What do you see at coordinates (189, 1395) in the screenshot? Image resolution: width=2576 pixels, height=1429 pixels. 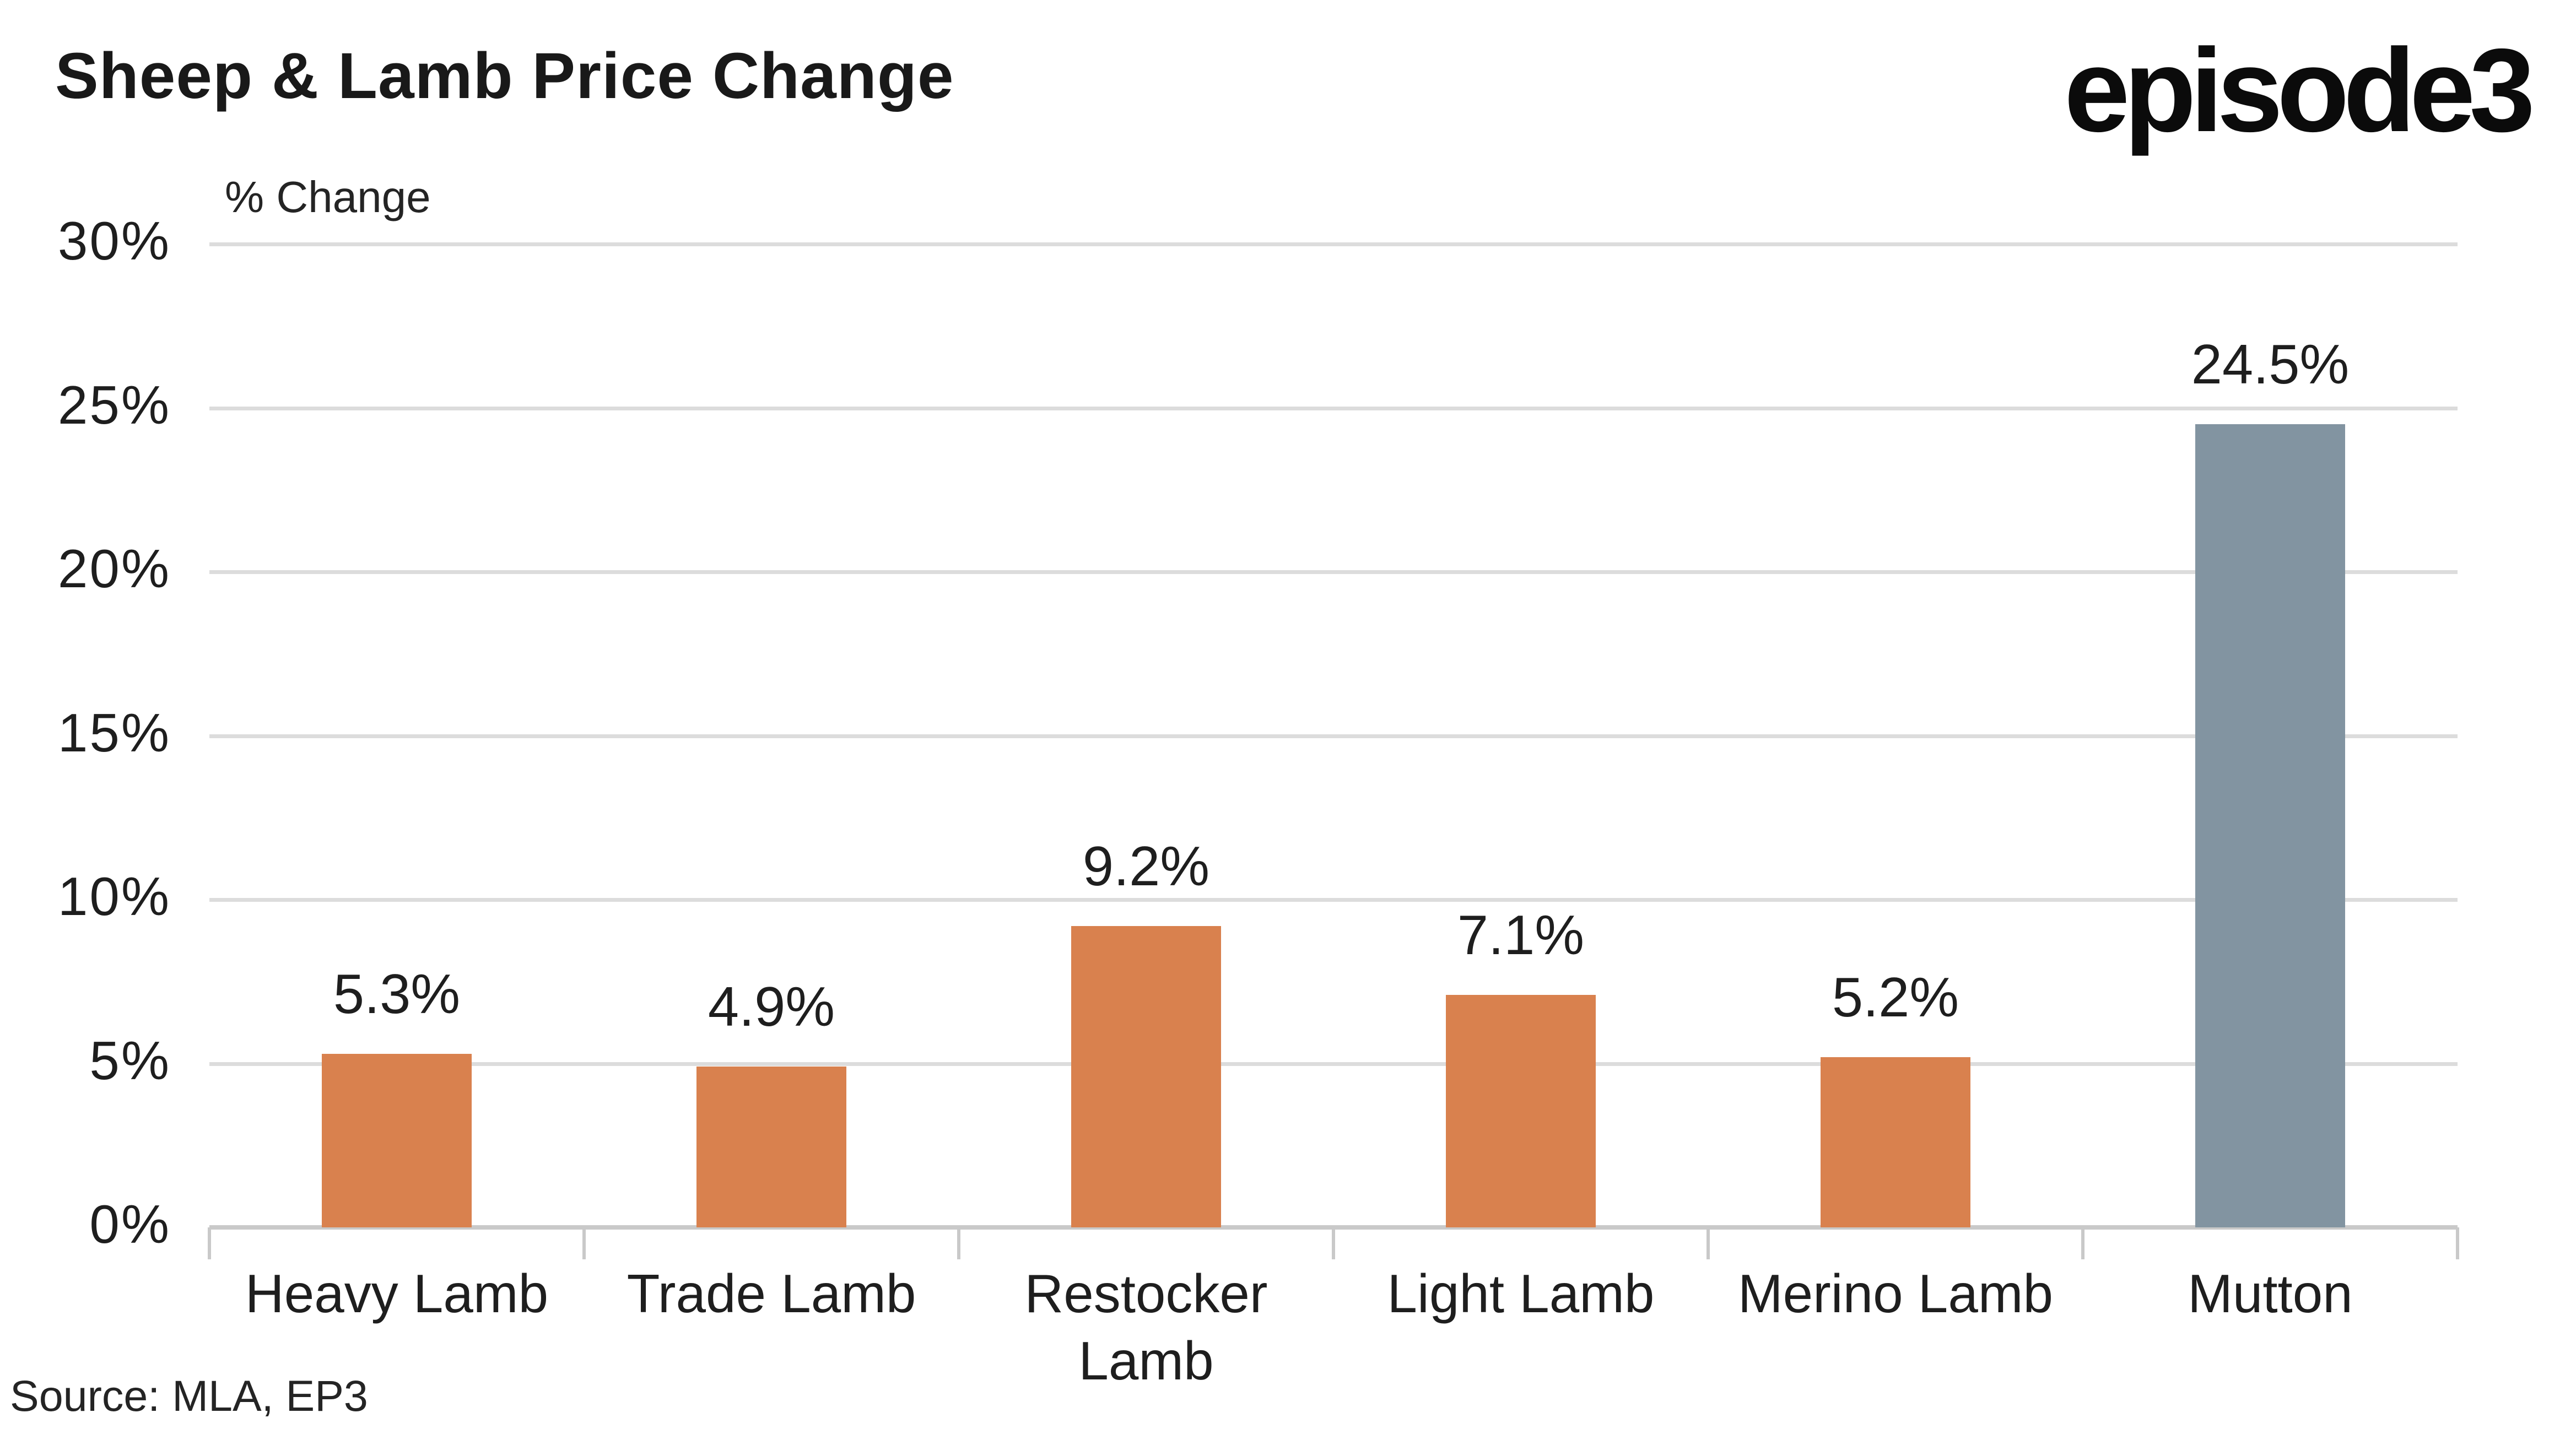 I see `source-note: Source: MLA, EP3` at bounding box center [189, 1395].